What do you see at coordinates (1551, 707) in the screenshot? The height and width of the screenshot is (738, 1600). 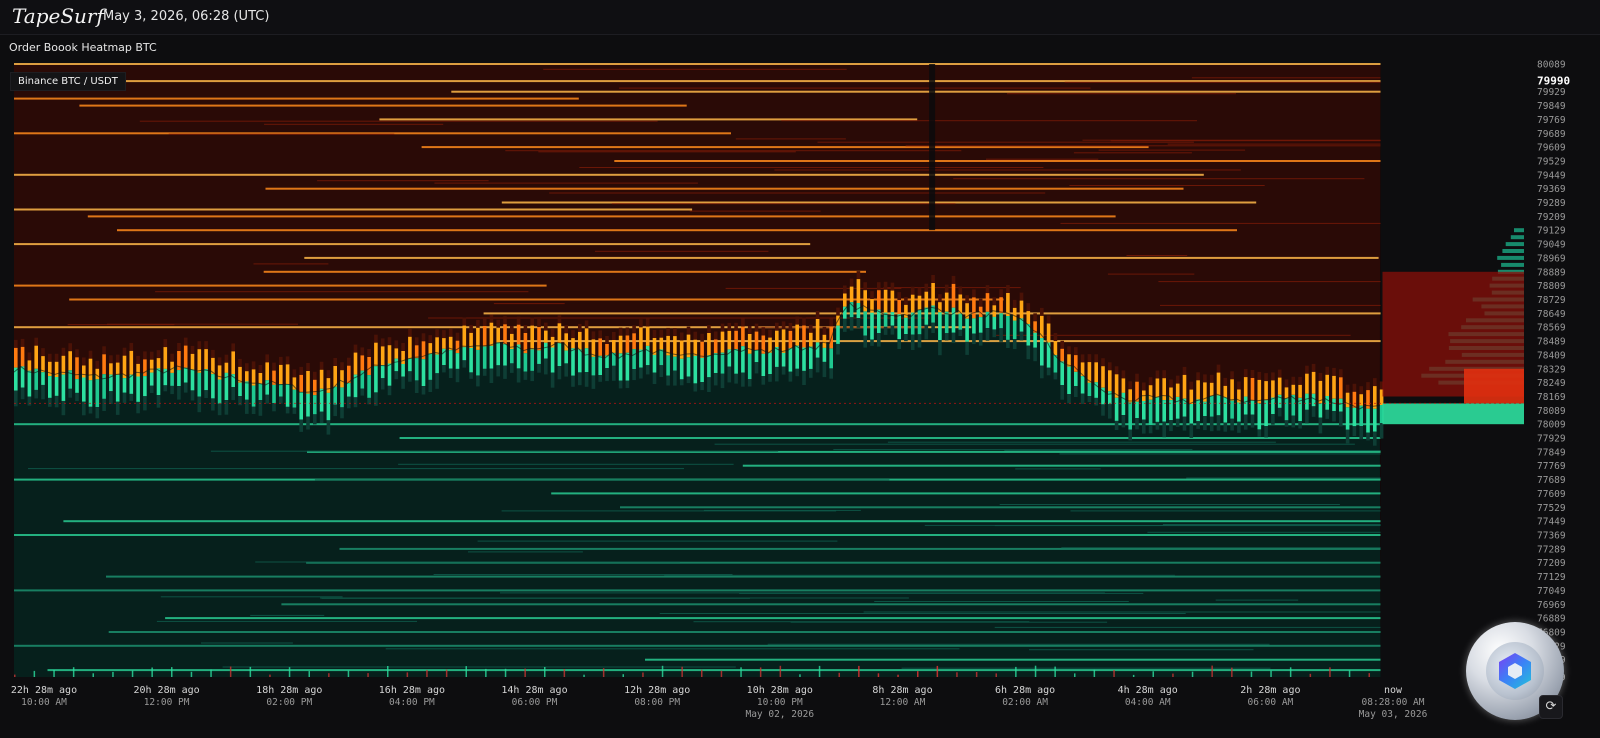 I see `refresh-button: ⟳` at bounding box center [1551, 707].